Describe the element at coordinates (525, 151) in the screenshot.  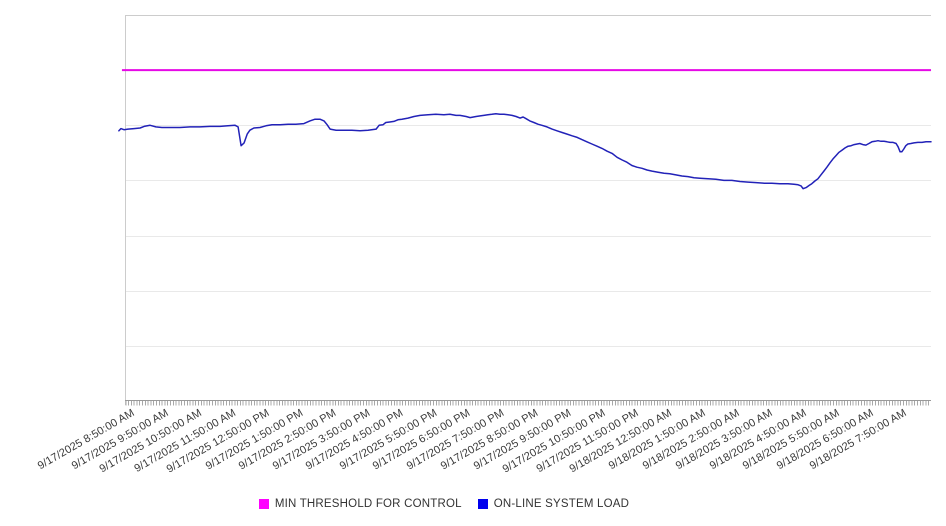
I see `load-line-series` at that location.